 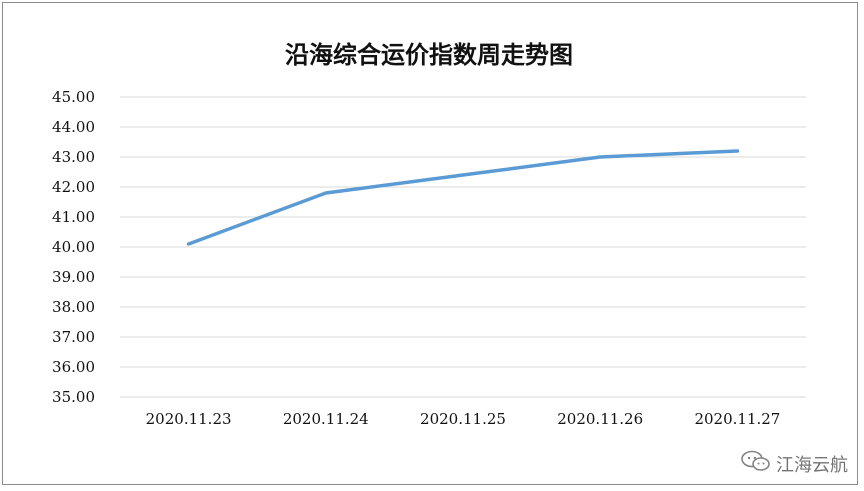 I want to click on y-tick-label: 39.00, so click(x=73, y=277).